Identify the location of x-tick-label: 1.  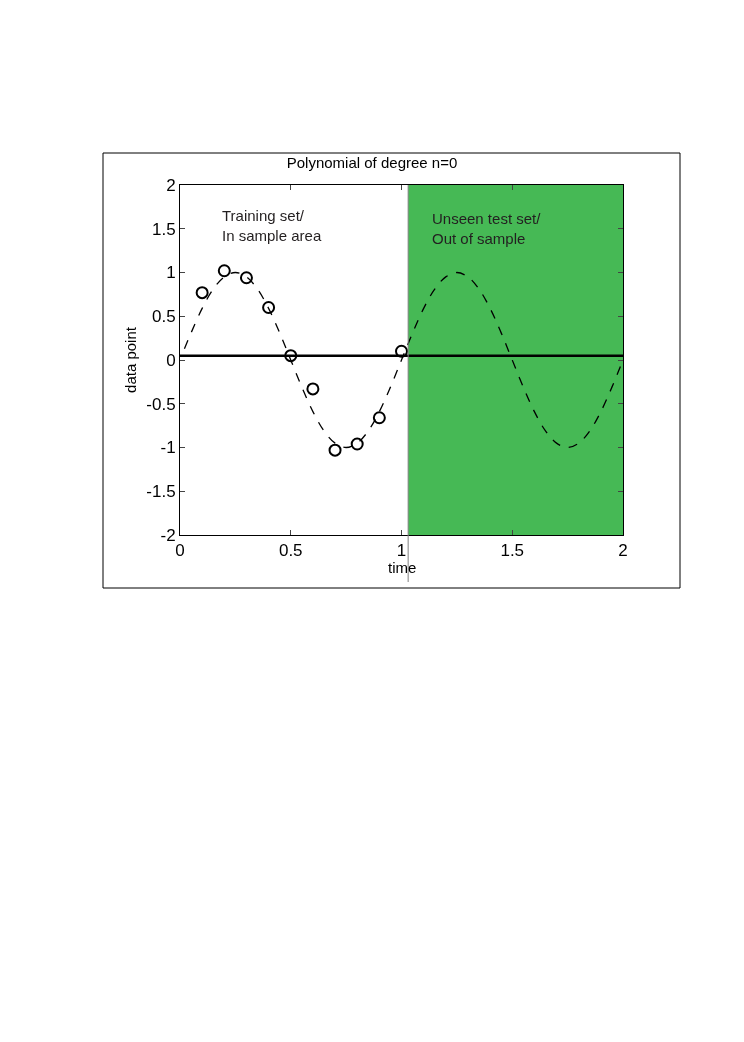
(401, 551).